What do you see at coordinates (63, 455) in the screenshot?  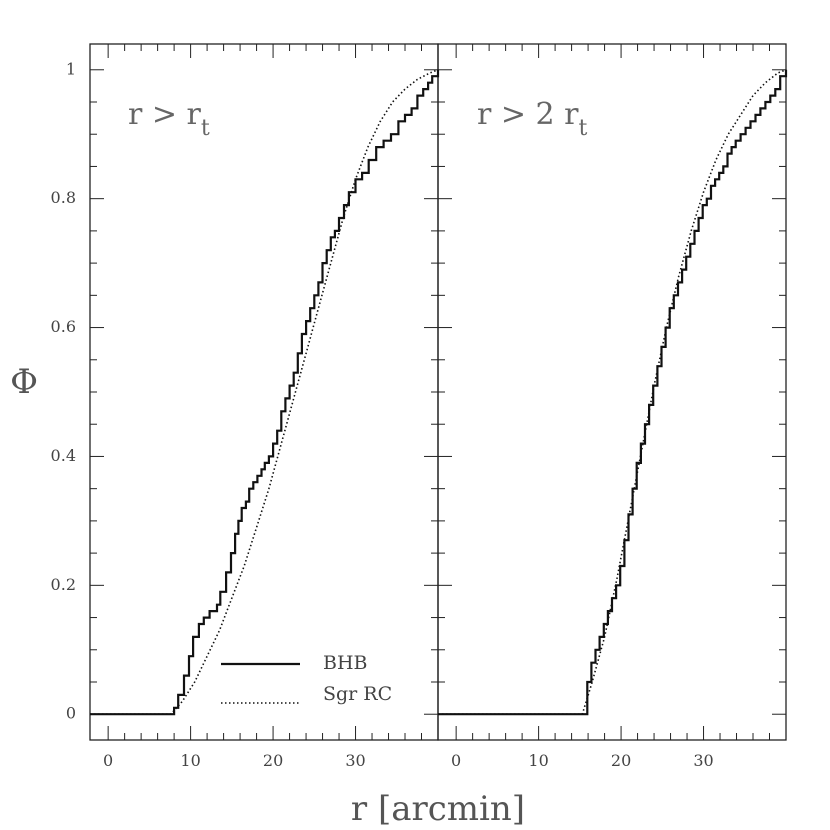 I see `y-tick-label: 0.4` at bounding box center [63, 455].